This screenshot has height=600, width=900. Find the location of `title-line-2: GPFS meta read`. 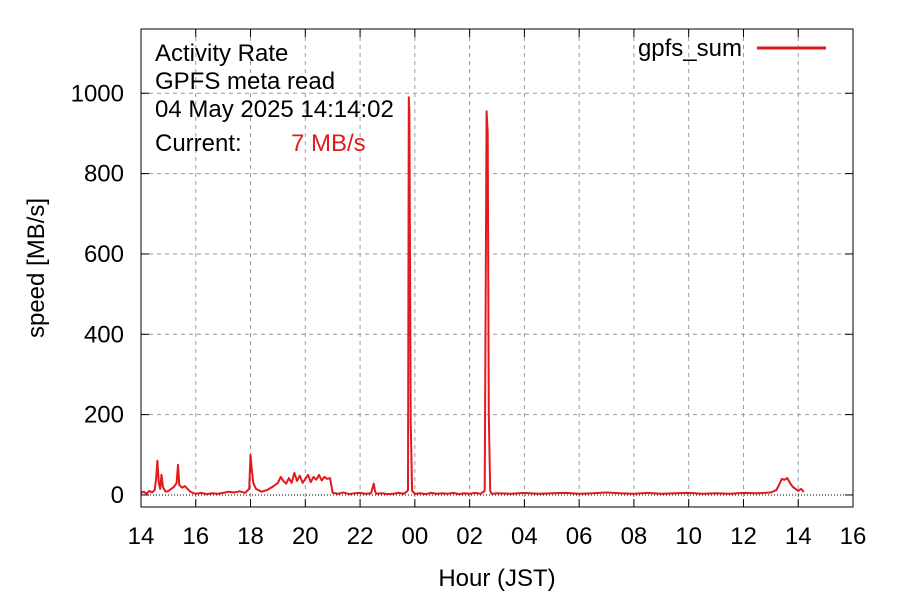

title-line-2: GPFS meta read is located at coordinates (245, 81).